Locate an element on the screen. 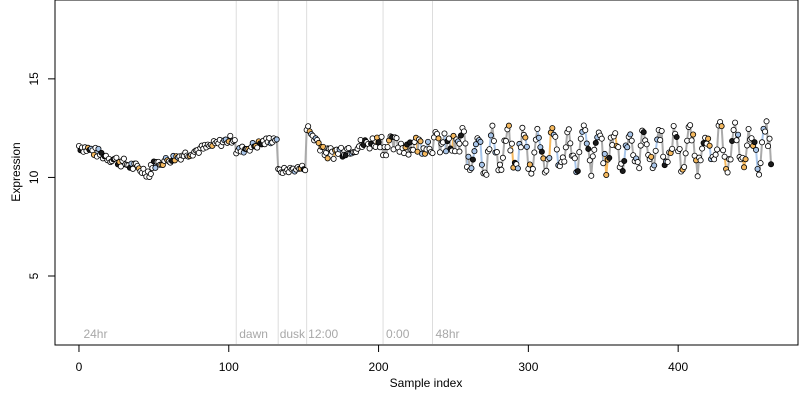  y-axis: 5 10 15 is located at coordinates (41, 175).